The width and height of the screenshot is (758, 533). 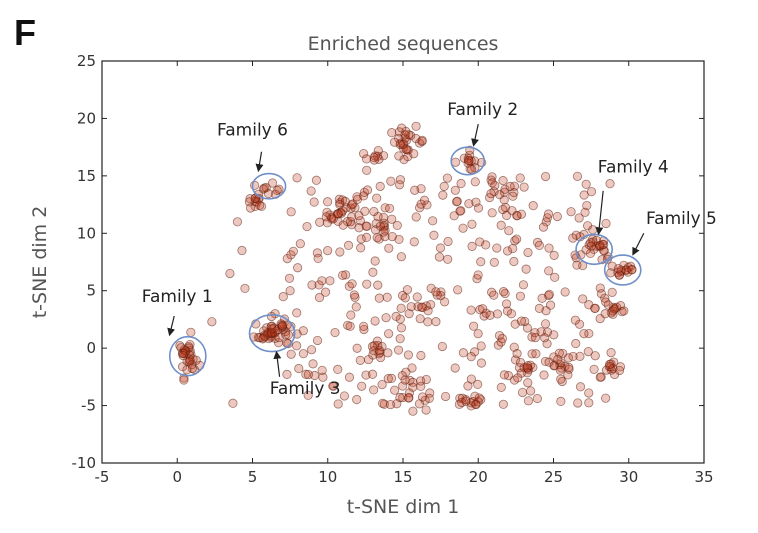 I want to click on family-arrow, so click(x=277, y=363).